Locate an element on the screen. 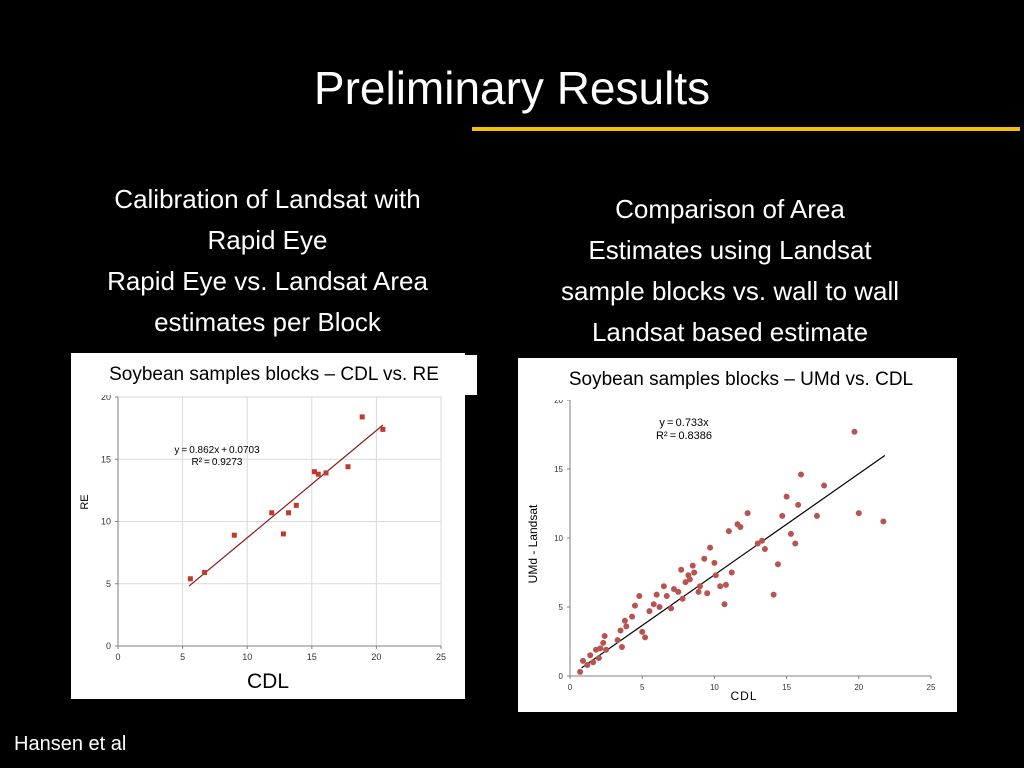  y-tick-label: 5 is located at coordinates (108, 584).